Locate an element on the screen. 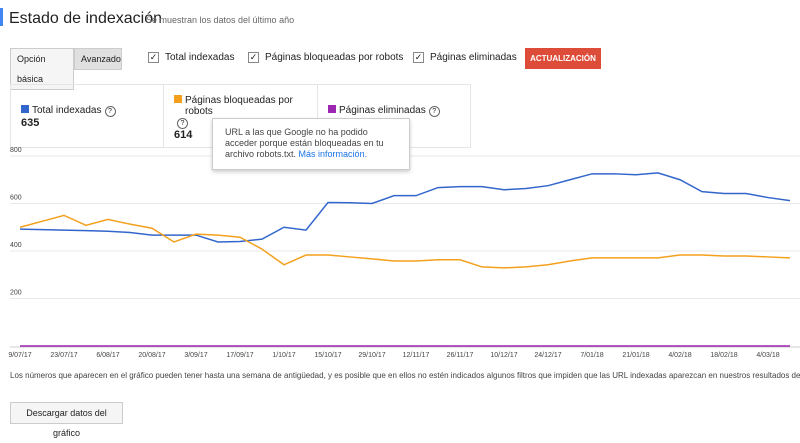  stat-box: Total indexadas? 635 is located at coordinates (87, 116).